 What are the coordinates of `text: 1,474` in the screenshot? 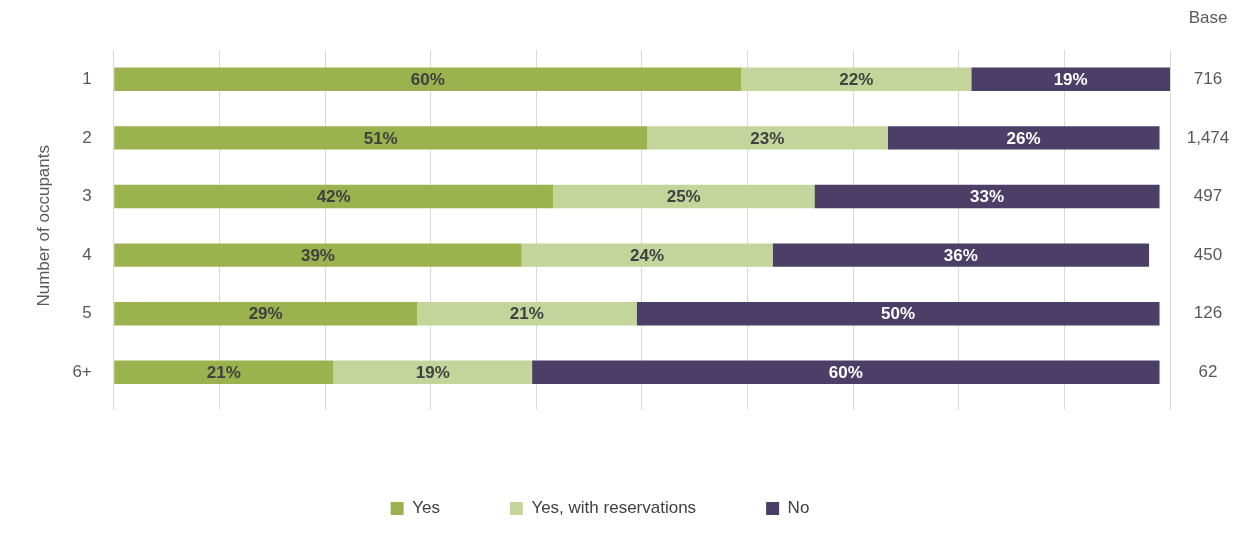 It's located at (1208, 137).